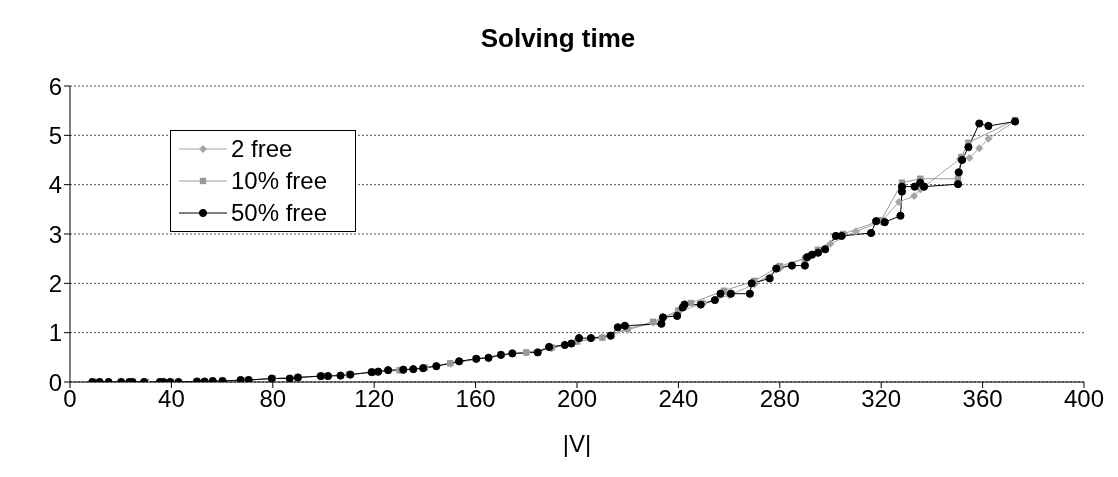  Describe the element at coordinates (279, 181) in the screenshot. I see `legend-label: 10% free` at that location.